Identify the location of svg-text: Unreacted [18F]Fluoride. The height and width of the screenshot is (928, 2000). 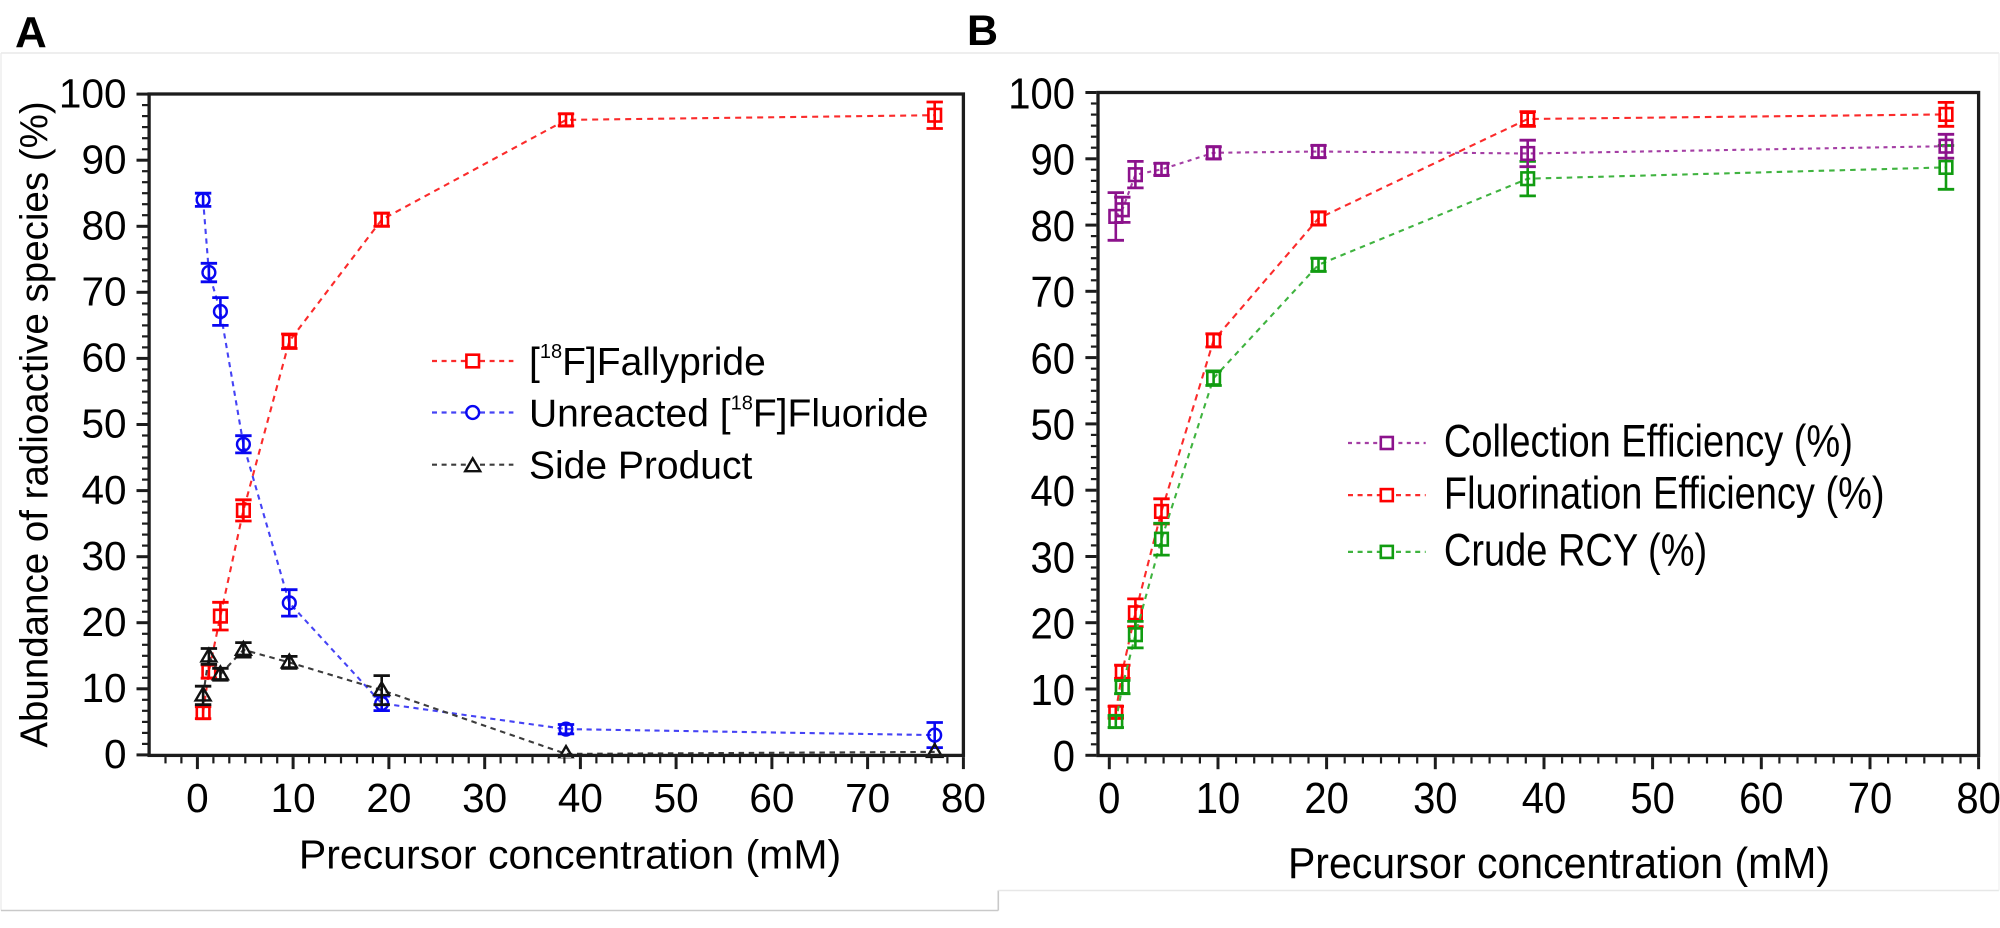
(728, 413).